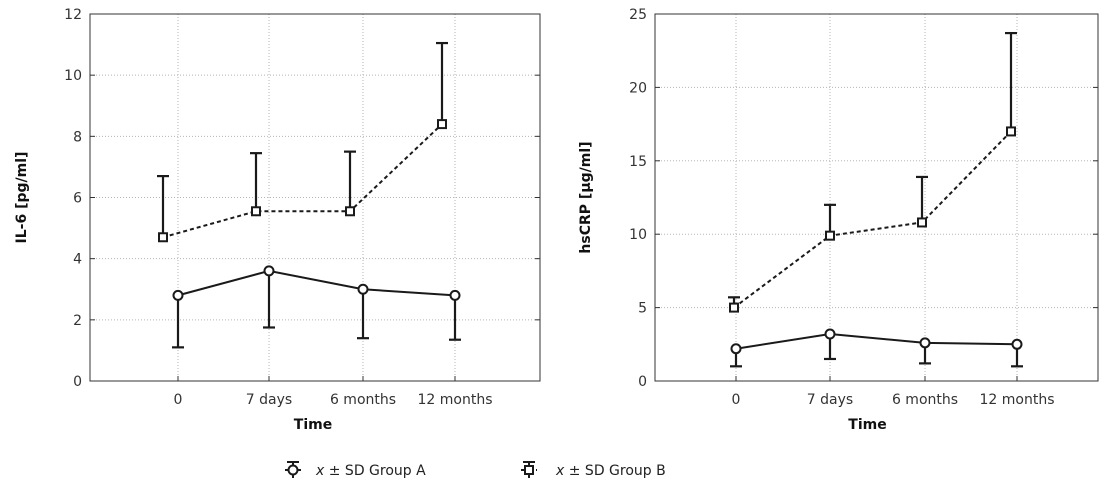 The width and height of the screenshot is (1100, 491). What do you see at coordinates (586, 197) in the screenshot?
I see `y-axis-title: hsCRP [µg/ml]` at bounding box center [586, 197].